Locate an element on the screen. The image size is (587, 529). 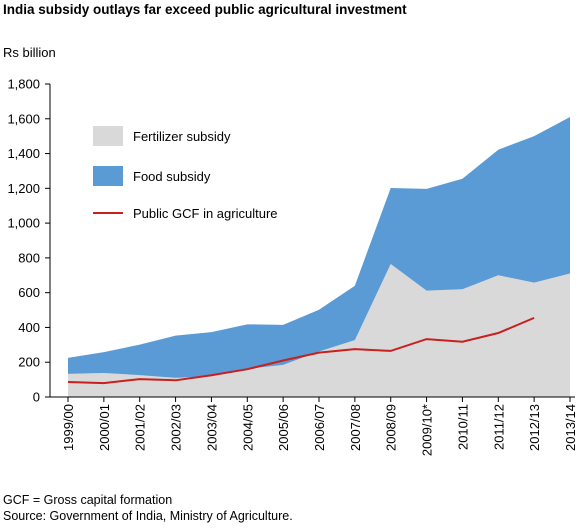
x-tick-label: 2013/14 is located at coordinates (570, 427).